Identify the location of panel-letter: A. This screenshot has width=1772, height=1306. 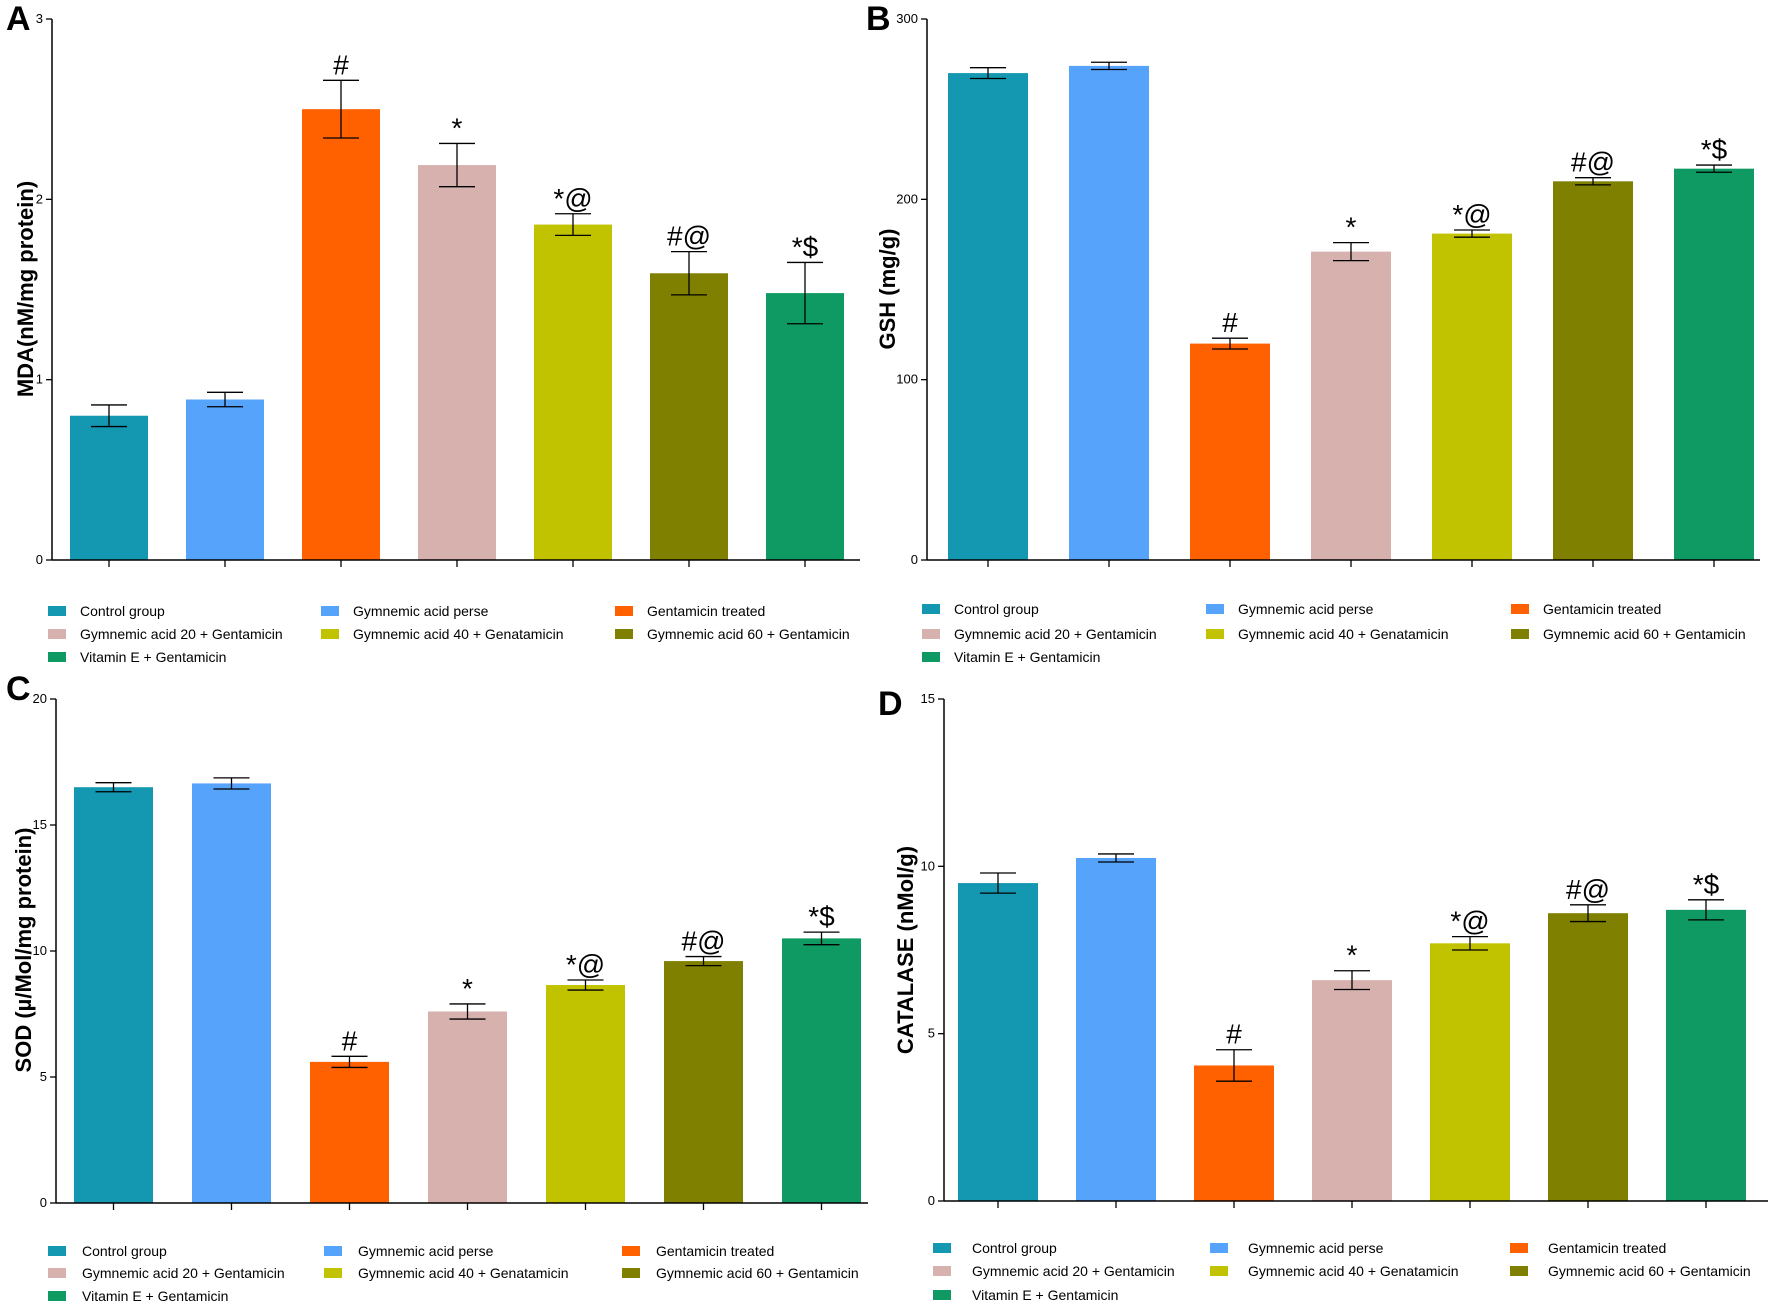
(18, 19).